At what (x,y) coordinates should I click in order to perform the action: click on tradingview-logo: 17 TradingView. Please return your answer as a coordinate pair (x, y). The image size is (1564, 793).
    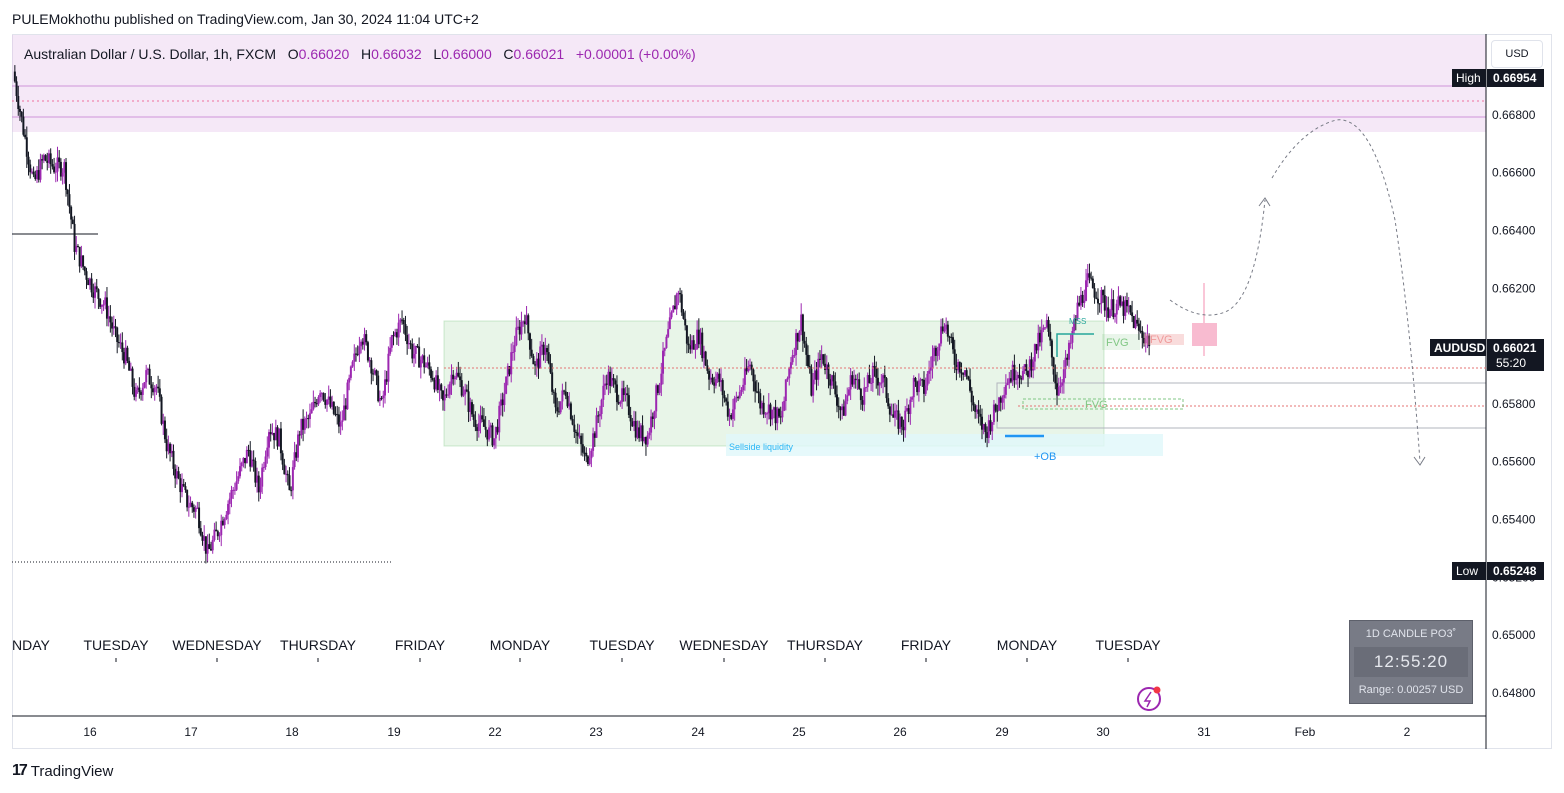
    Looking at the image, I should click on (62, 771).